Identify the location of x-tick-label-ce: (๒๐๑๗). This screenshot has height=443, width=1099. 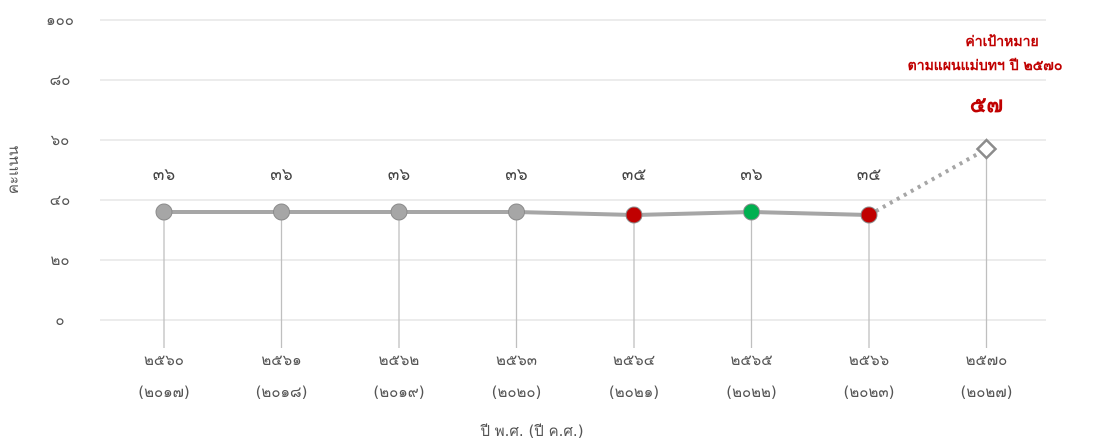
(164, 392).